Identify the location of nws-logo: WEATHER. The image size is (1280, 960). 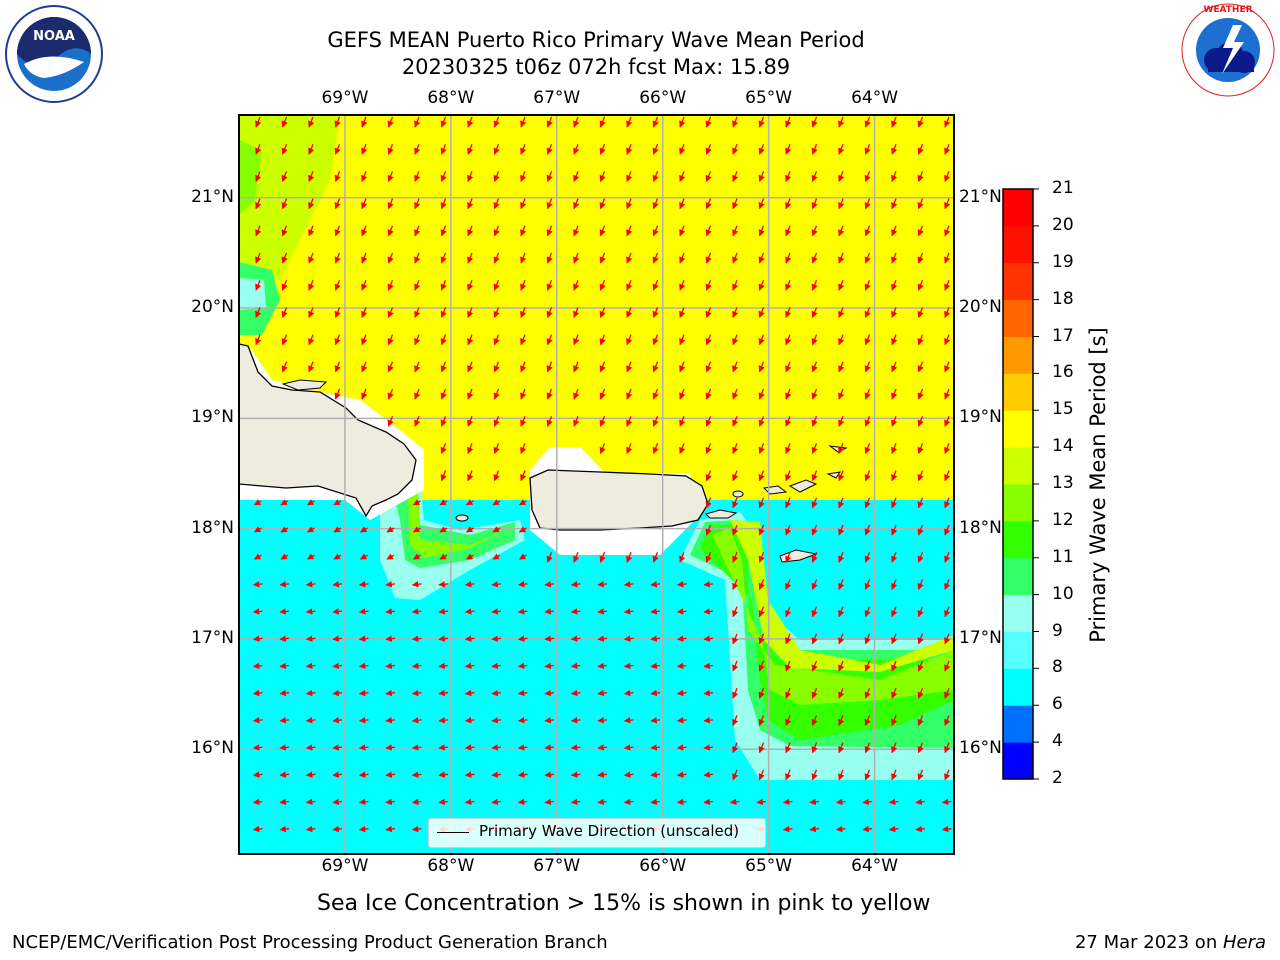
(1228, 50).